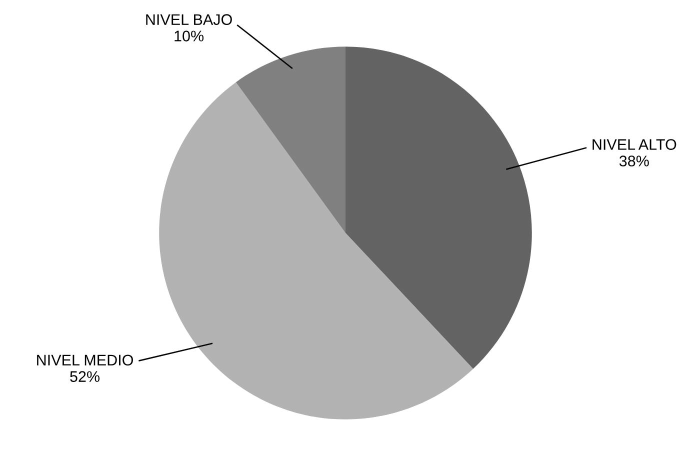 The width and height of the screenshot is (691, 466). What do you see at coordinates (189, 20) in the screenshot?
I see `slice-label: NIVEL BAJO` at bounding box center [189, 20].